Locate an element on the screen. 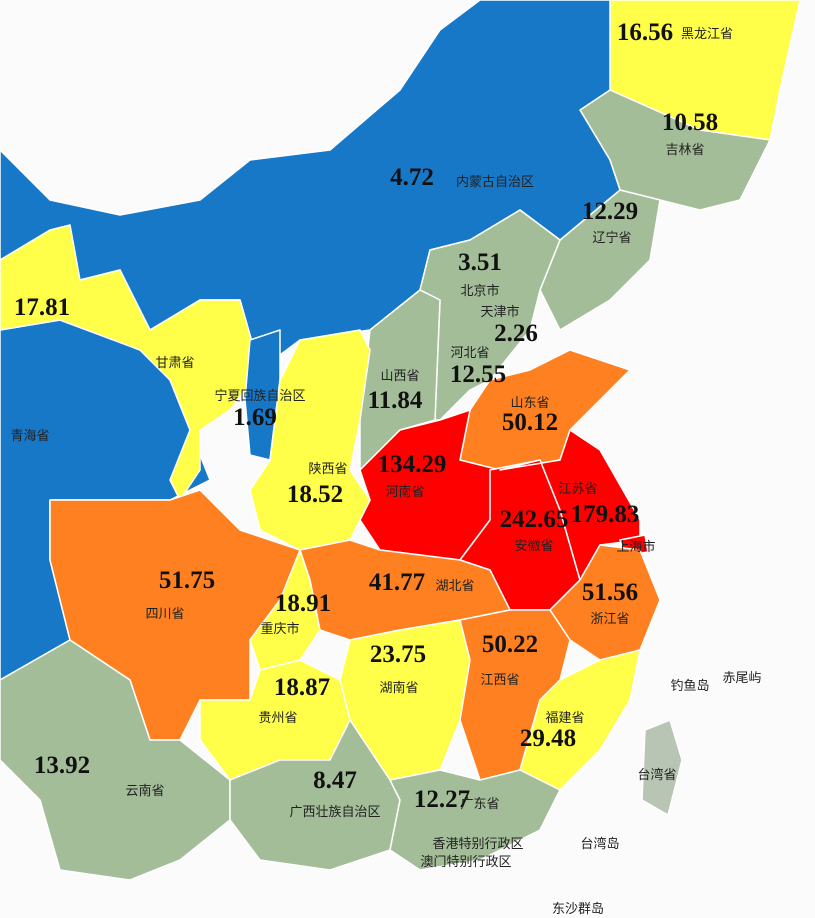 The height and width of the screenshot is (918, 815). region-value: 2.26 is located at coordinates (516, 333).